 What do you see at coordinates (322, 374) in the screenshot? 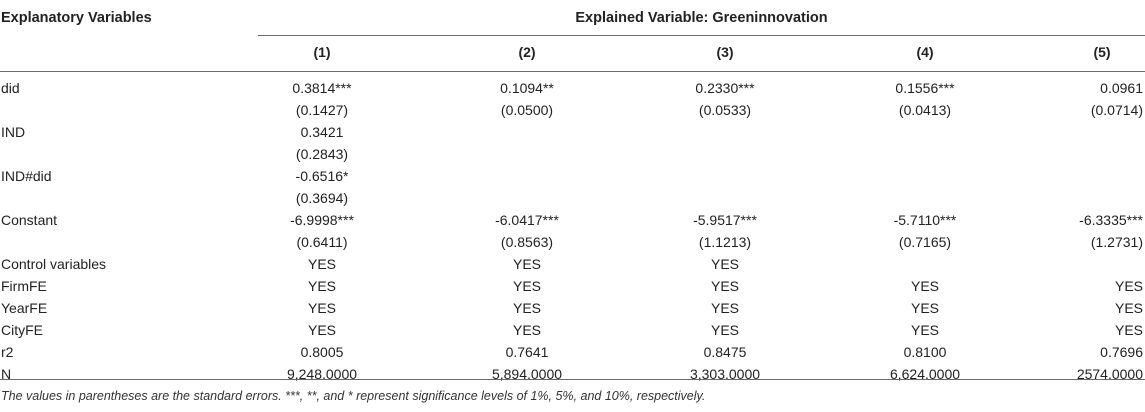
I see `cell-col-1: 9,248.0000` at bounding box center [322, 374].